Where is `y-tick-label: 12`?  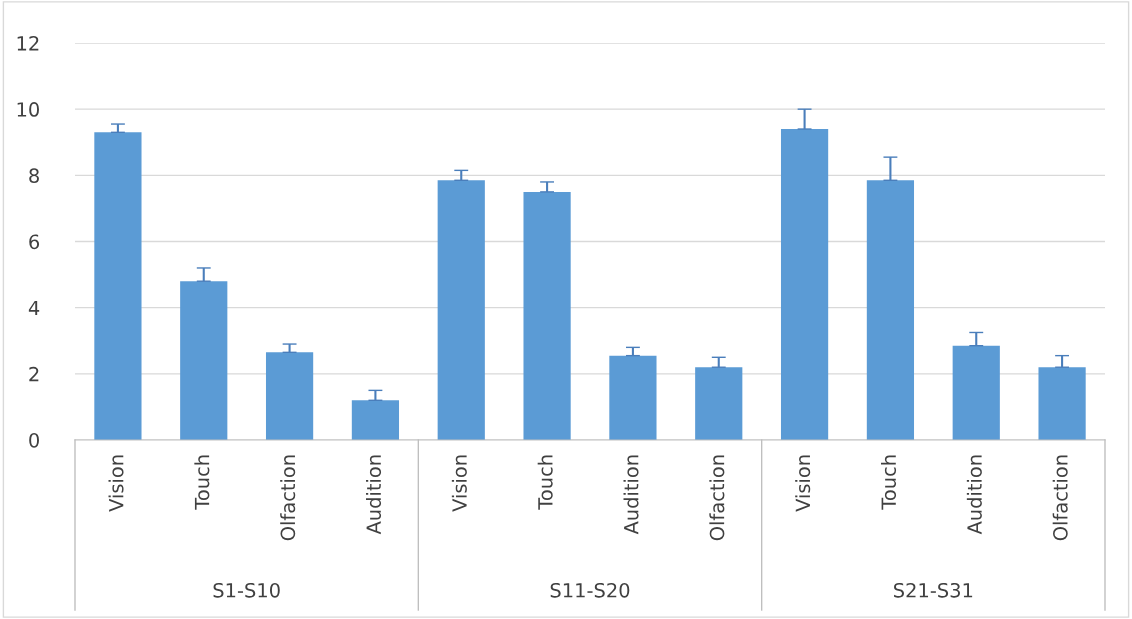 y-tick-label: 12 is located at coordinates (28, 43).